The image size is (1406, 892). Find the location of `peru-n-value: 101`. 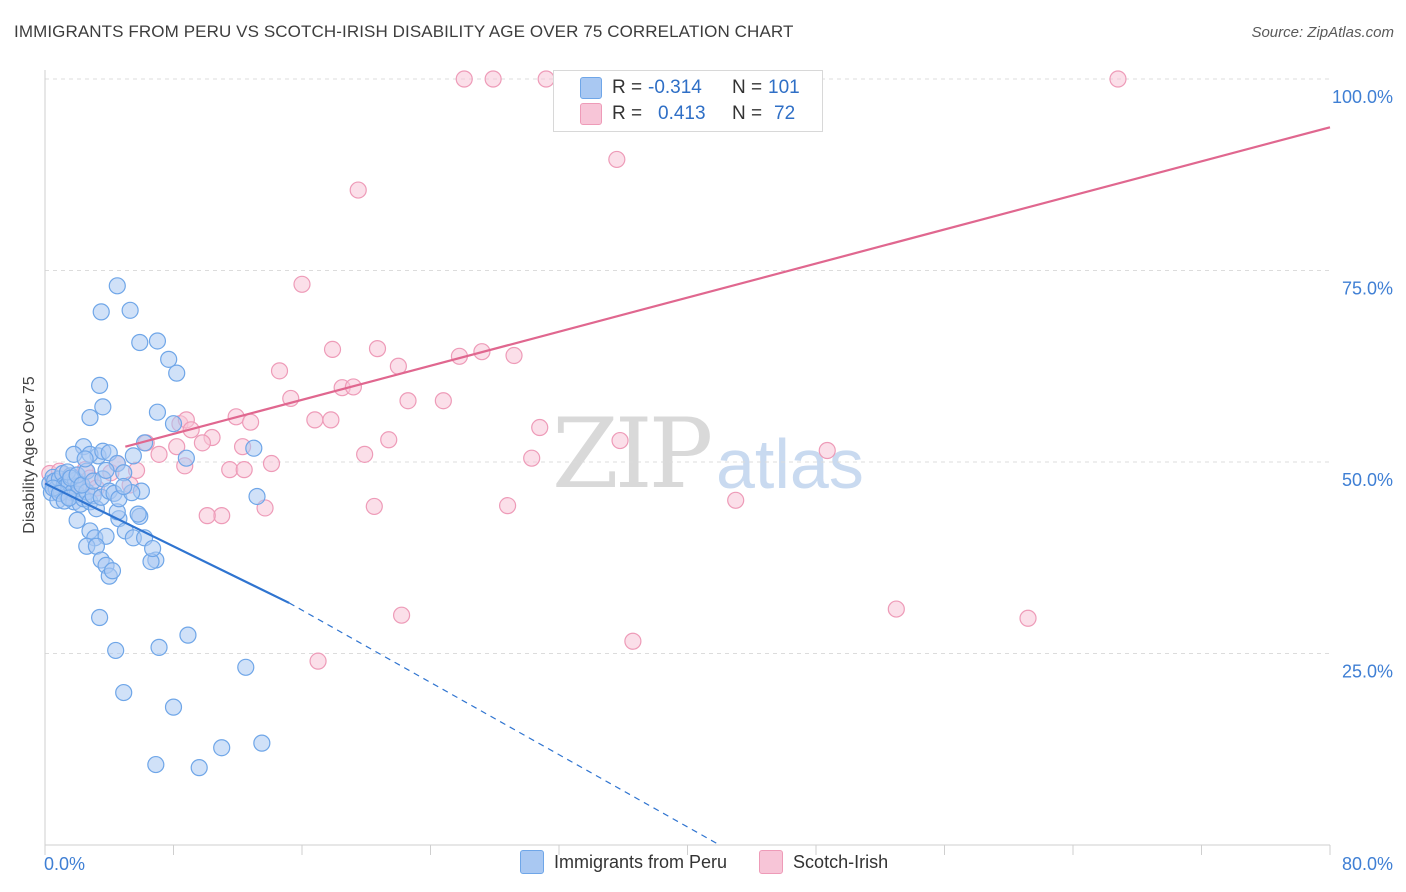

peru-n-value: 101 is located at coordinates (784, 87).